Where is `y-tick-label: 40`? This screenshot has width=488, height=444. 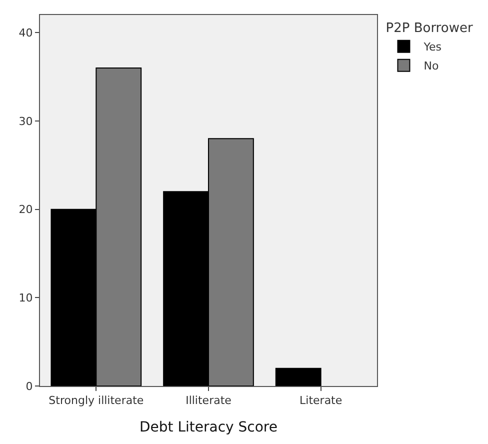
y-tick-label: 40 is located at coordinates (25, 33).